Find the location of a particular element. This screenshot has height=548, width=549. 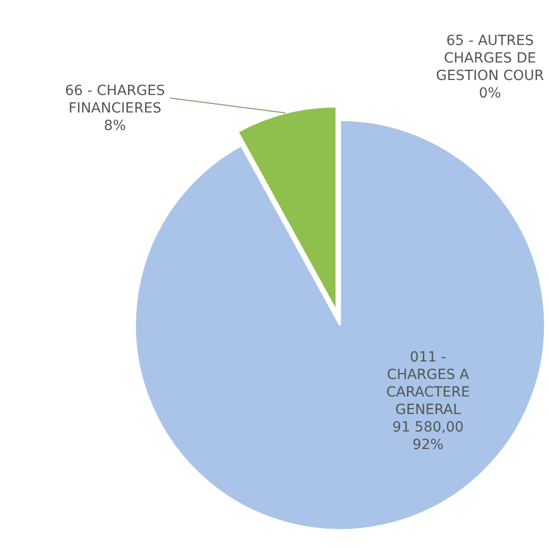

data-label: 8% is located at coordinates (115, 126).